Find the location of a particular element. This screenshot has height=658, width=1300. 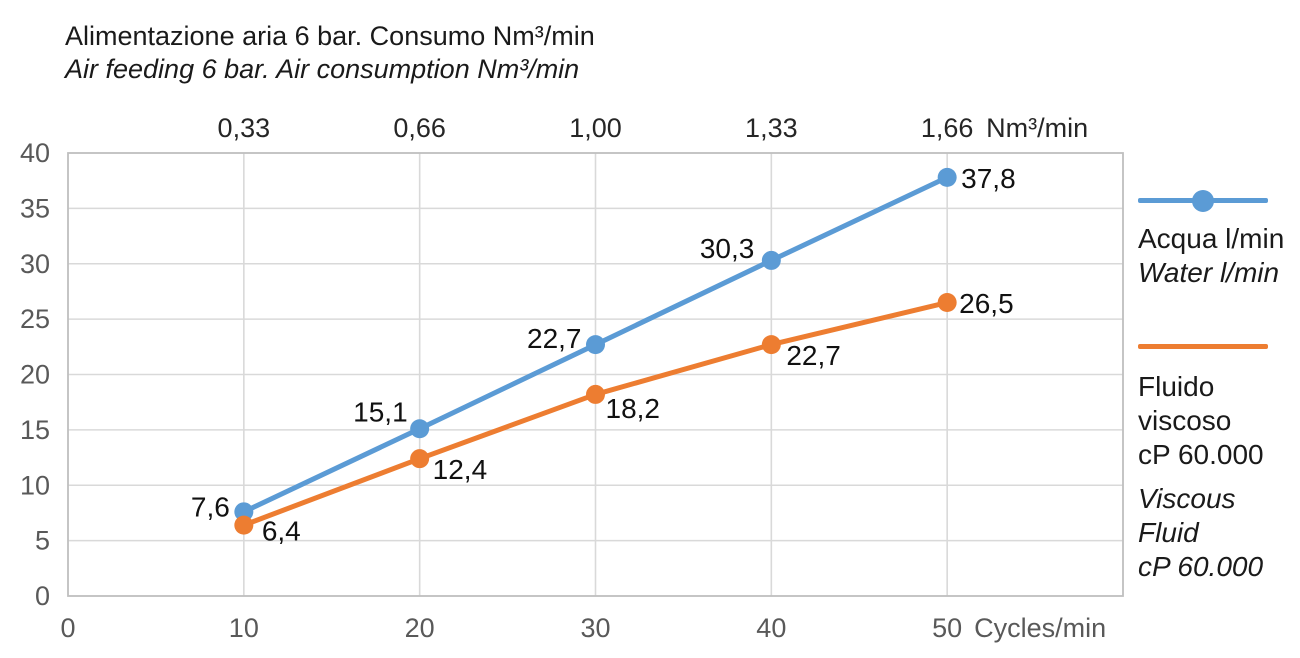

legend-swatch-water-icon is located at coordinates (1203, 200).